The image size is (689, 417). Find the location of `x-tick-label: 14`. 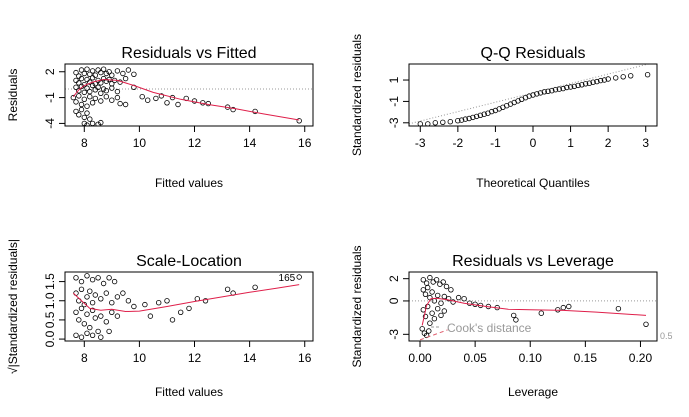

x-tick-label: 14 is located at coordinates (250, 358).